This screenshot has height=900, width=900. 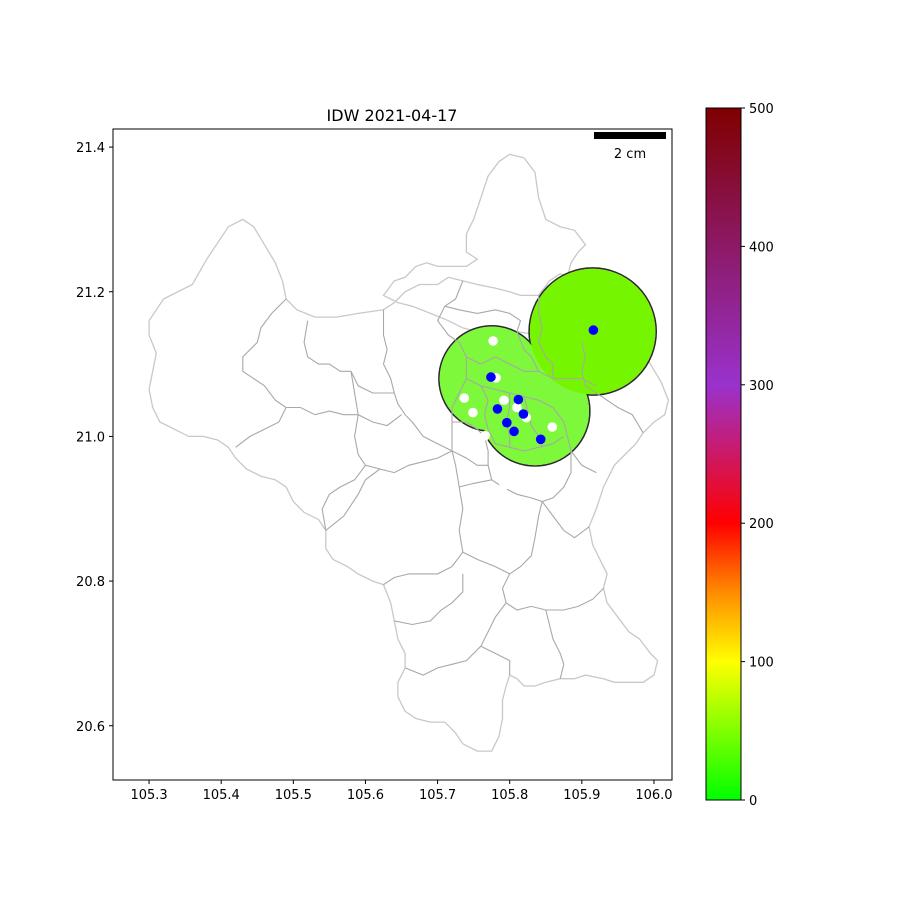 What do you see at coordinates (90, 293) in the screenshot?
I see `y-tick-label: 21.2` at bounding box center [90, 293].